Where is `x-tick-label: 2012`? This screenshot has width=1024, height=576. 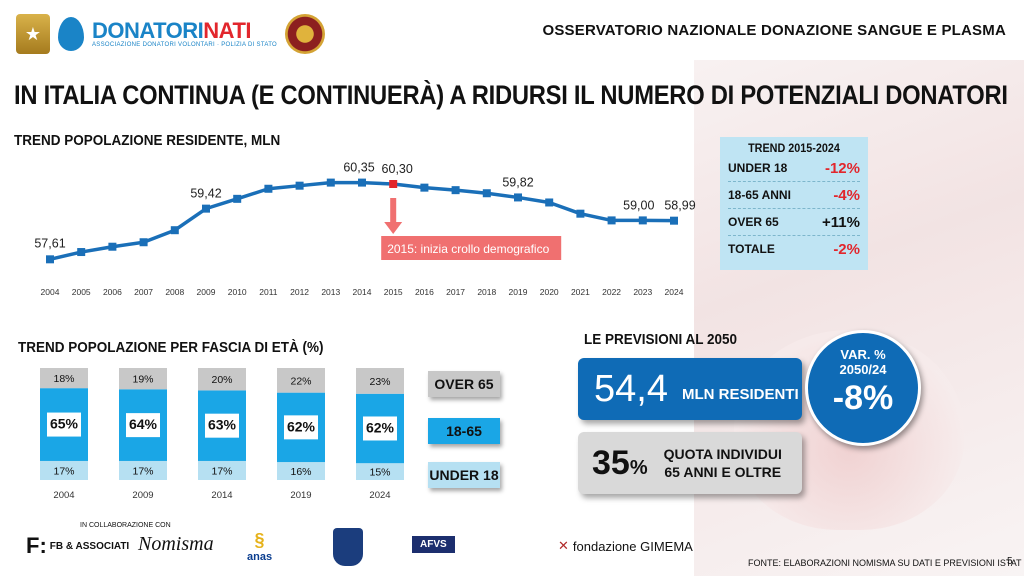 x-tick-label: 2012 is located at coordinates (299, 292).